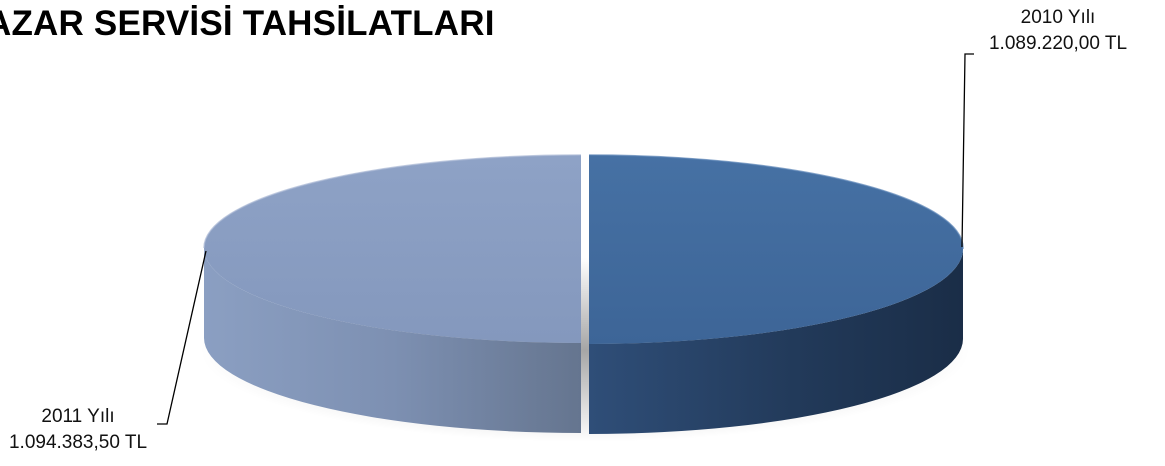 The height and width of the screenshot is (466, 1165). I want to click on pie-slice-2011-side, so click(392, 340).